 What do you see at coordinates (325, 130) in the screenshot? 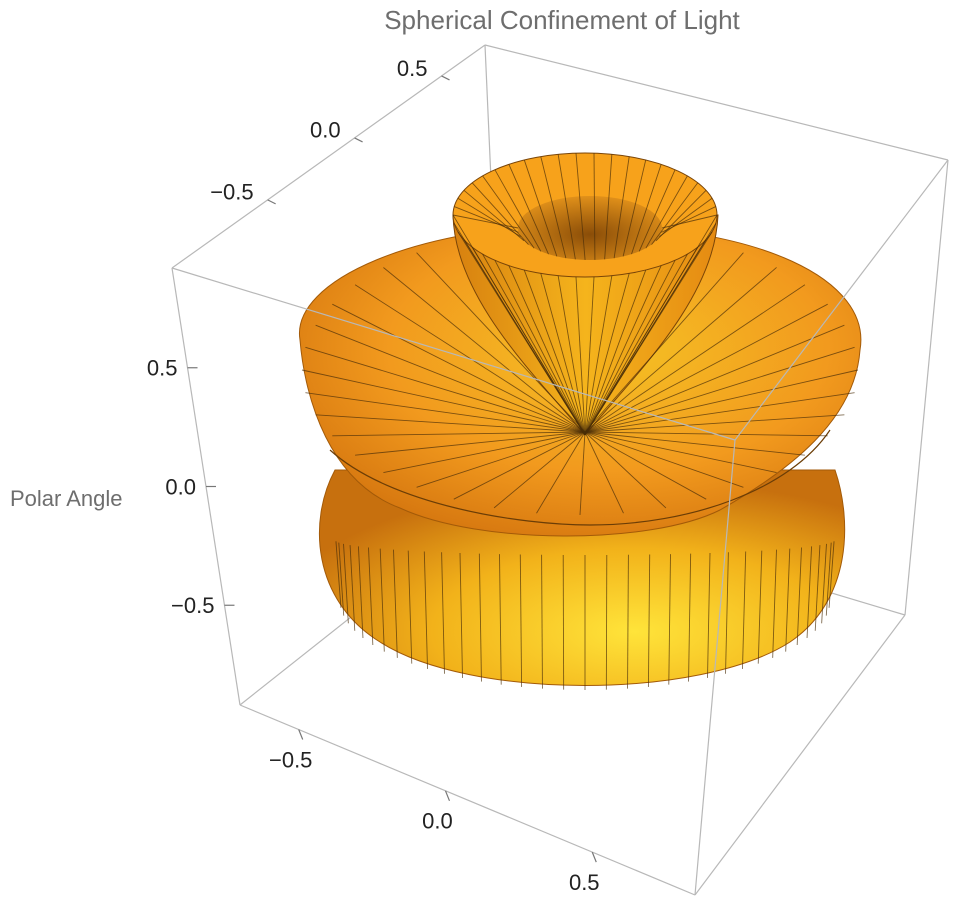
I see `y-tick-label: 0.0` at bounding box center [325, 130].